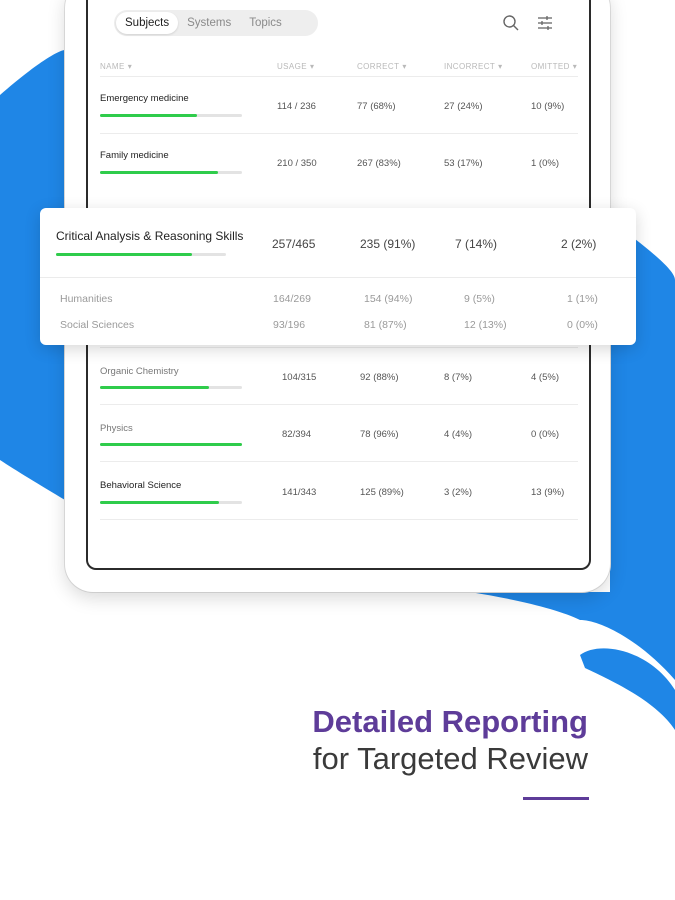  What do you see at coordinates (582, 299) in the screenshot?
I see `child-omitted: 1 (1%)` at bounding box center [582, 299].